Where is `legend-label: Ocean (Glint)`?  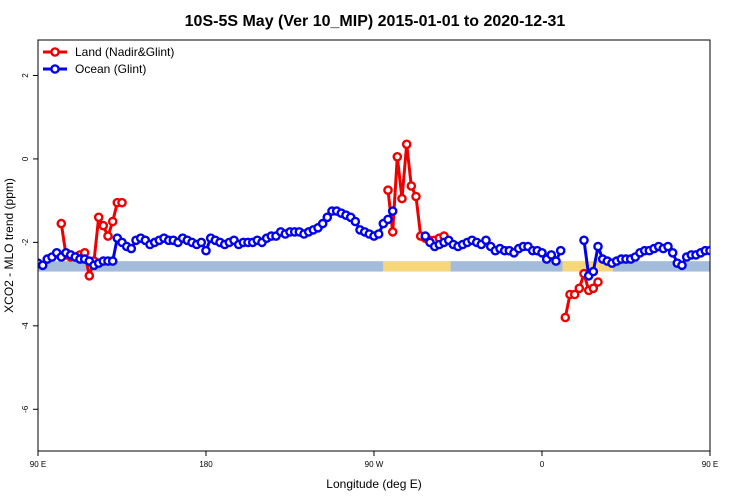
legend-label: Ocean (Glint) is located at coordinates (110, 69).